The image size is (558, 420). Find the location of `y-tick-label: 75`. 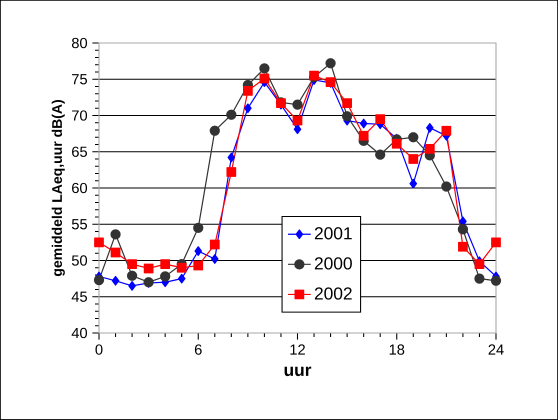

y-tick-label: 75 is located at coordinates (79, 79).